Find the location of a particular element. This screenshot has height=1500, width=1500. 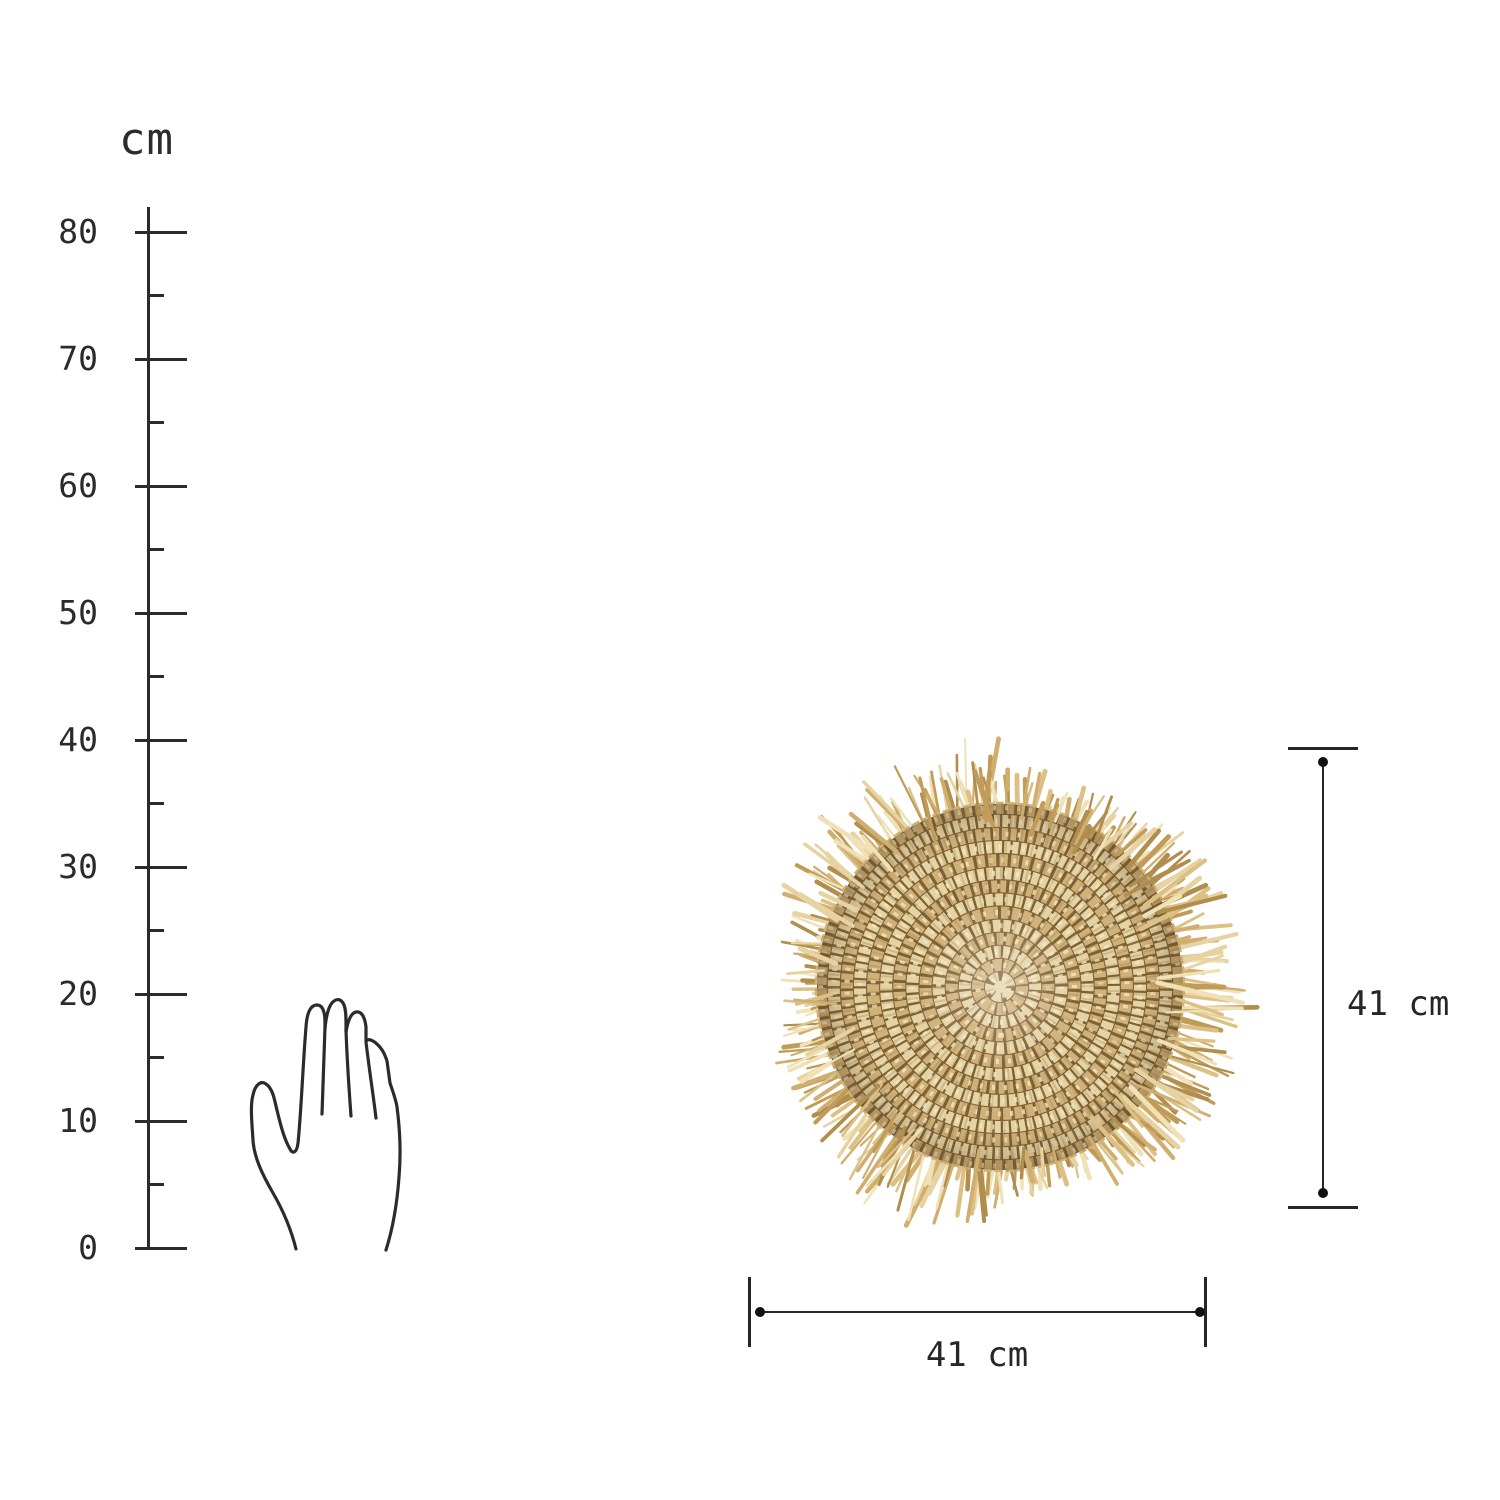

dimension-line-vertical is located at coordinates (1323, 977).